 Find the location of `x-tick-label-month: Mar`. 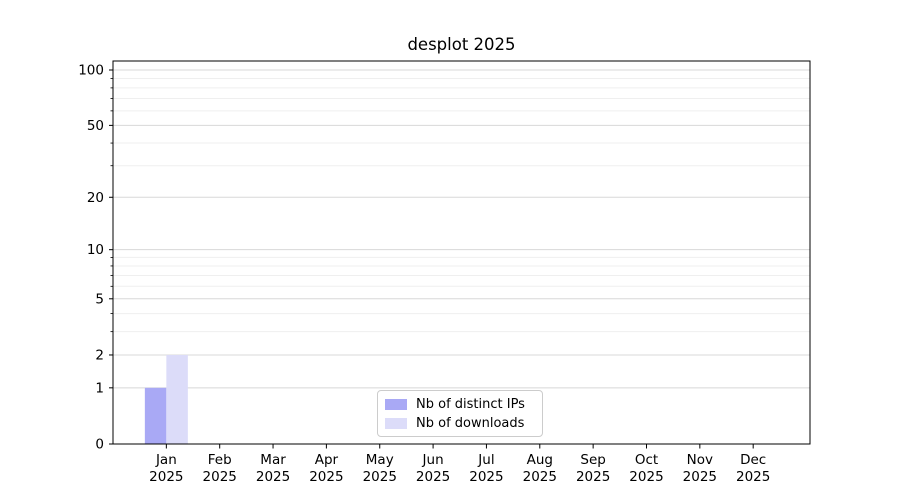

x-tick-label-month: Mar is located at coordinates (273, 460).